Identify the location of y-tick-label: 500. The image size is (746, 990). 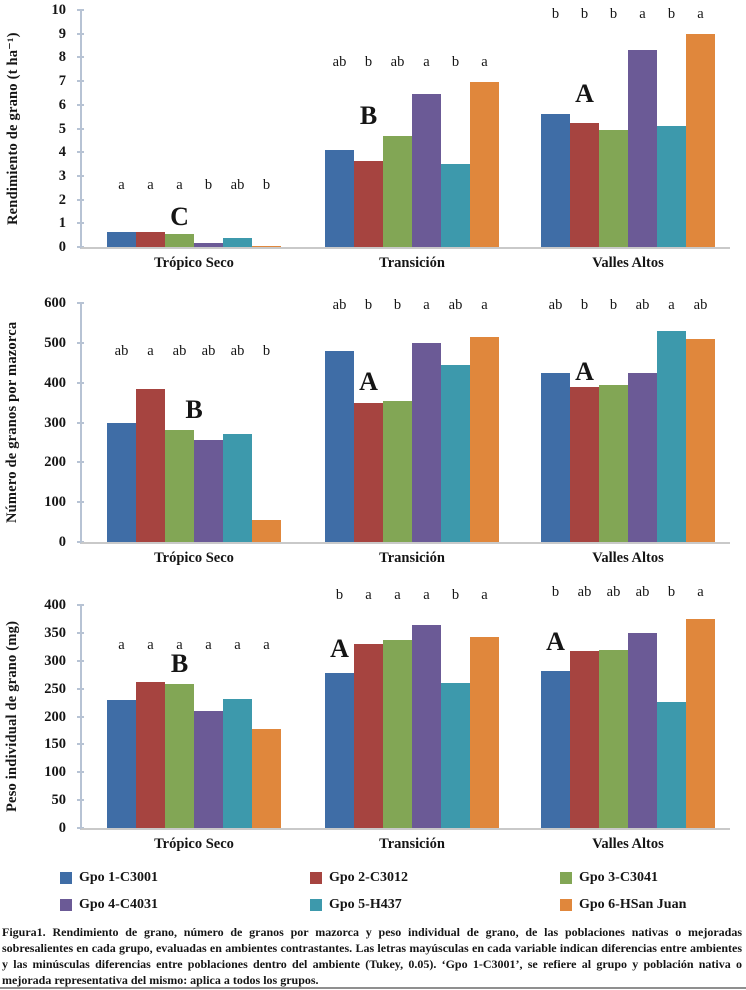
(55, 342).